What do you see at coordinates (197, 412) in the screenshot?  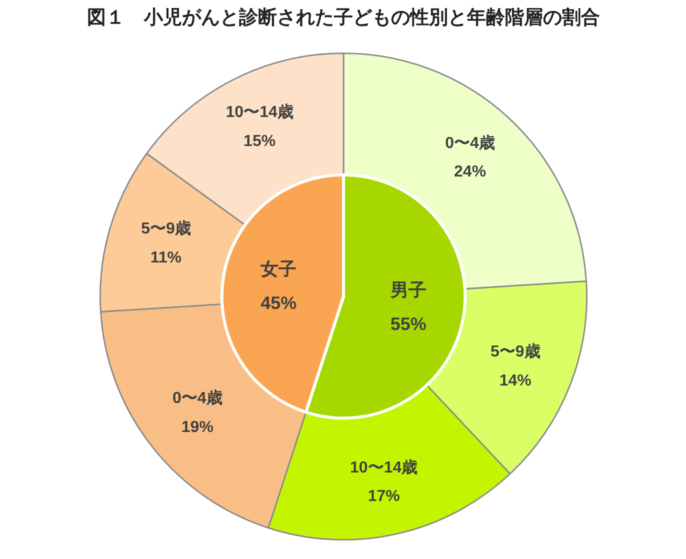 I see `data-label: 0〜4歳 19%` at bounding box center [197, 412].